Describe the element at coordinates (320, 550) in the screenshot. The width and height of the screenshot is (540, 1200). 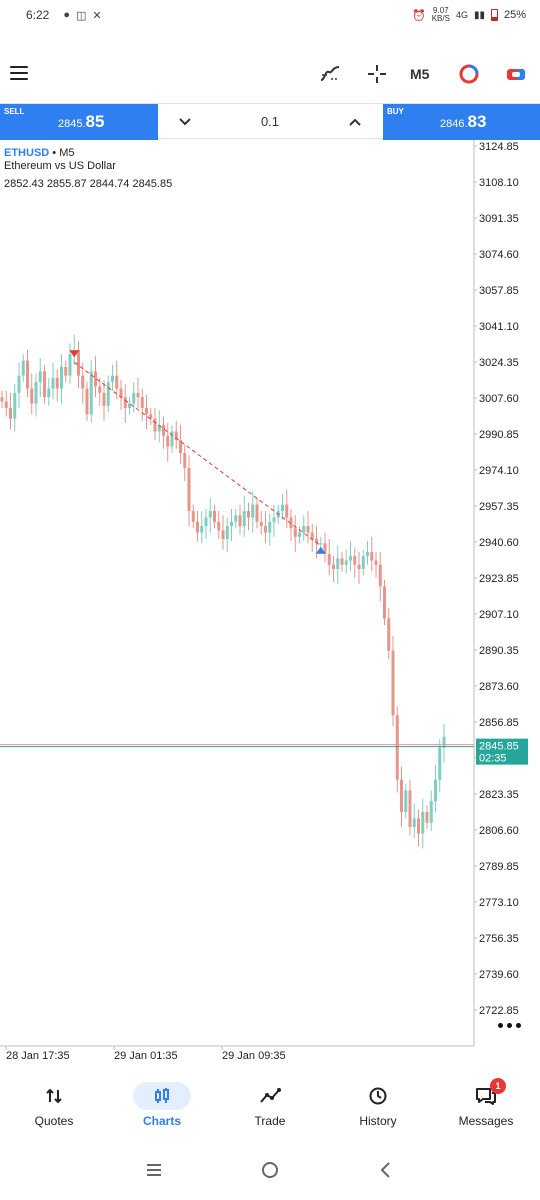
I see `buy-arrow-icon` at that location.